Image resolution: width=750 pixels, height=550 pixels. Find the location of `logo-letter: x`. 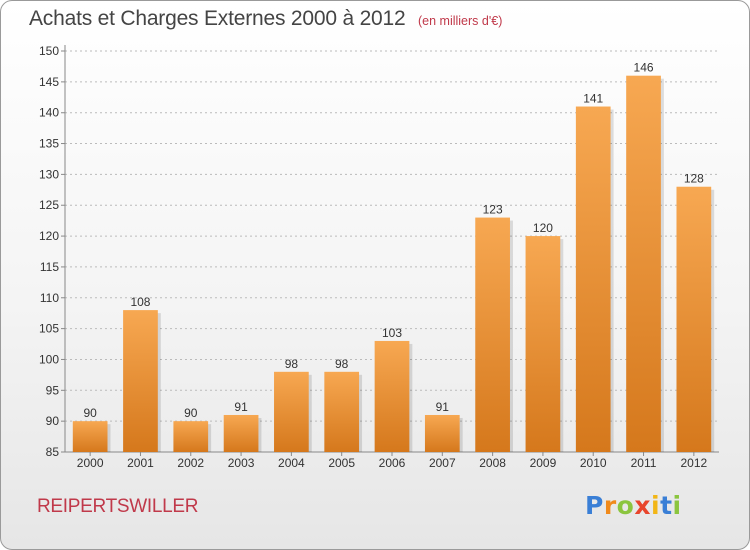

logo-letter: x is located at coordinates (642, 505).